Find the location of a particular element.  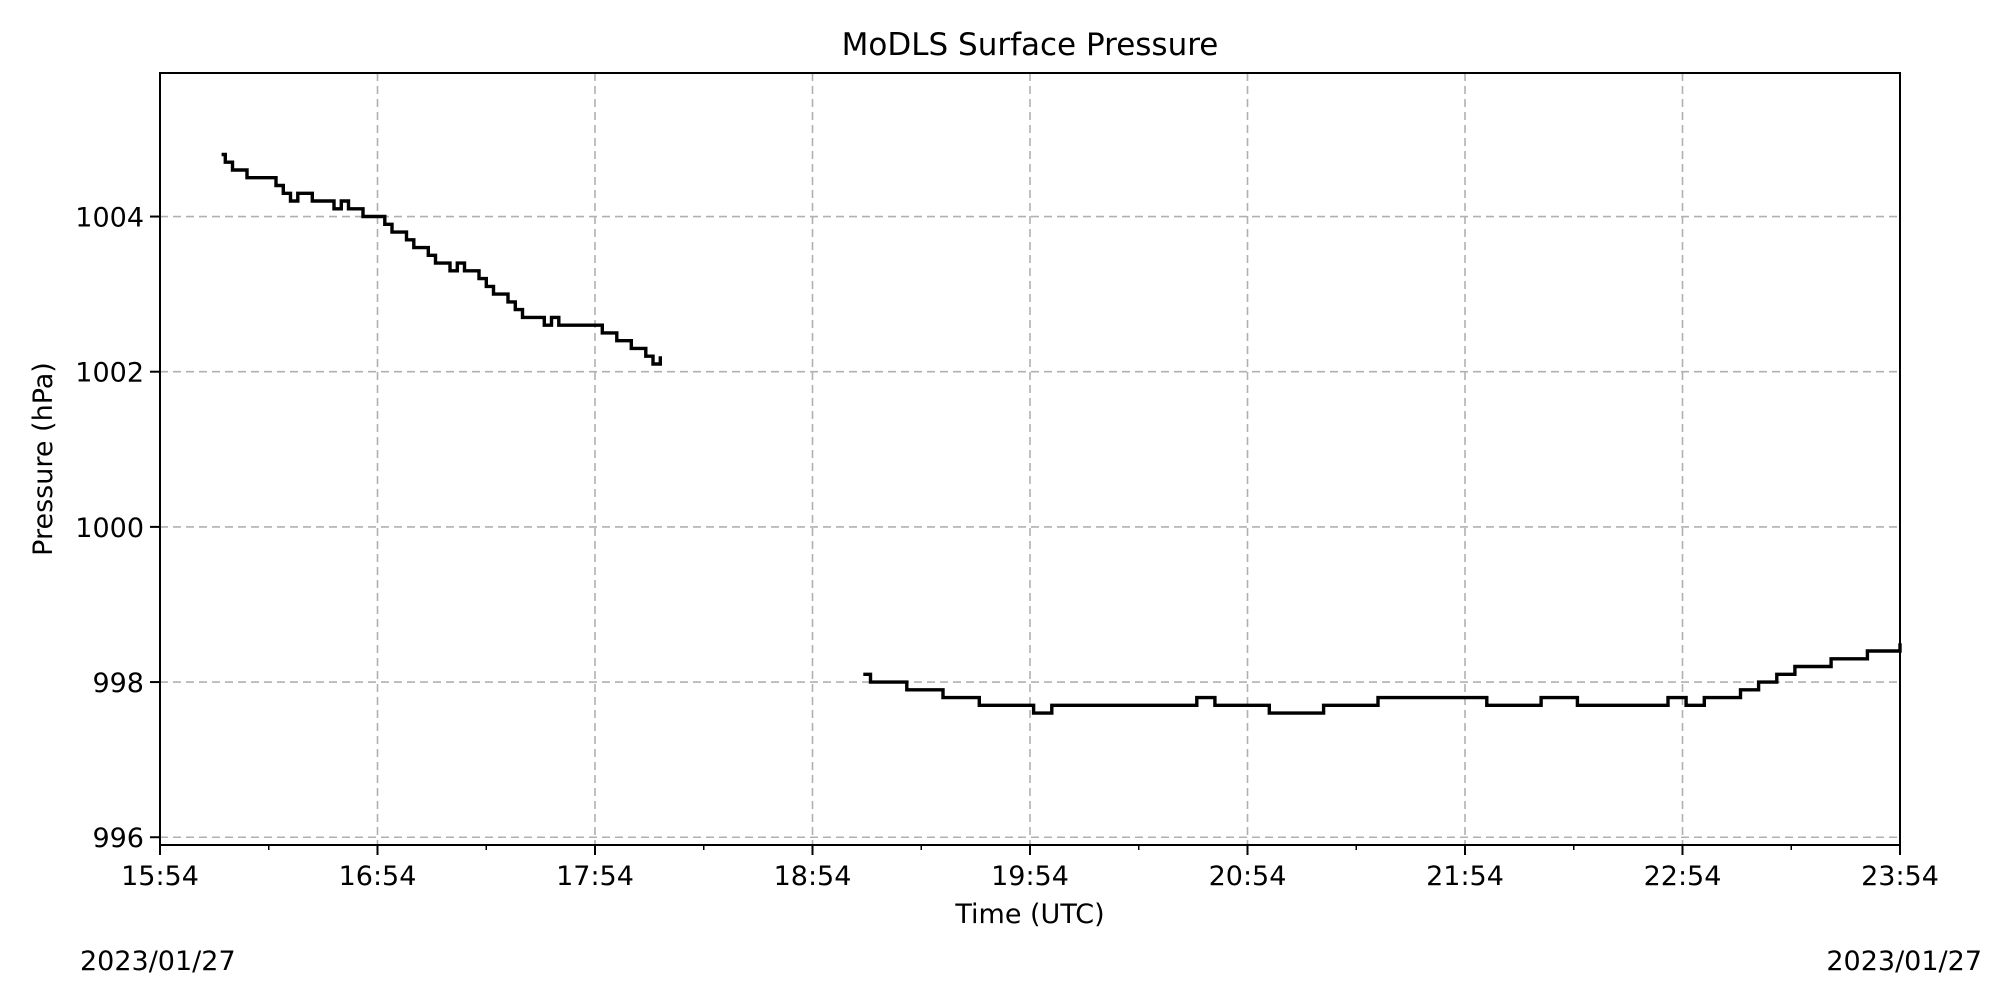

x-tick-label: 20:54 is located at coordinates (1248, 876).